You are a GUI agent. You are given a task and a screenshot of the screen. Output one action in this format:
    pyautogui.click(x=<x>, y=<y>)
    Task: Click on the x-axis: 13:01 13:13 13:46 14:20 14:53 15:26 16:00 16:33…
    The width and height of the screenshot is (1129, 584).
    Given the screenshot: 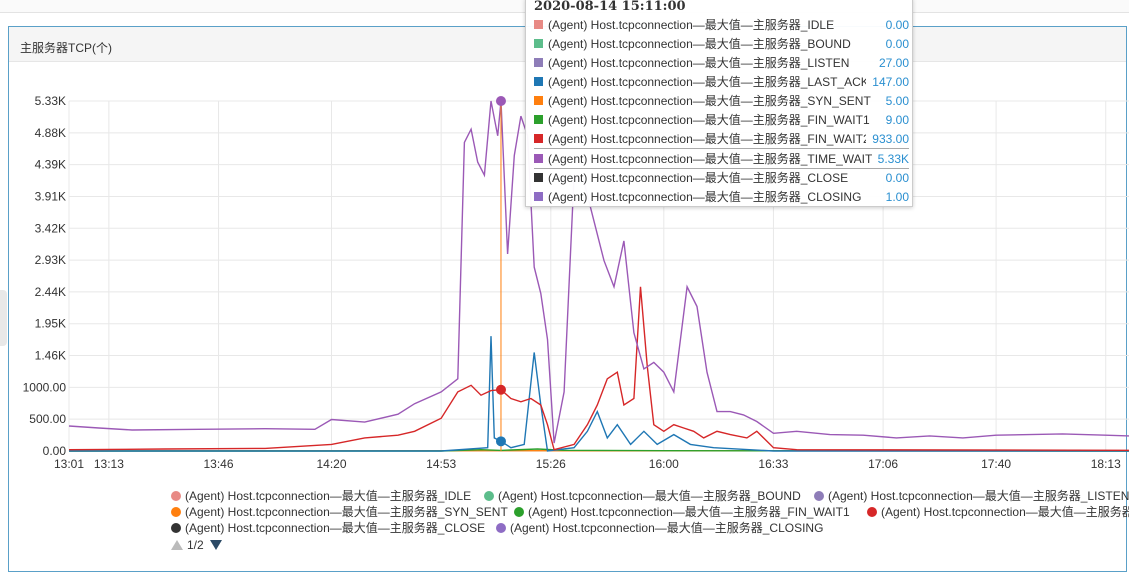 What is the action you would take?
    pyautogui.click(x=587, y=464)
    